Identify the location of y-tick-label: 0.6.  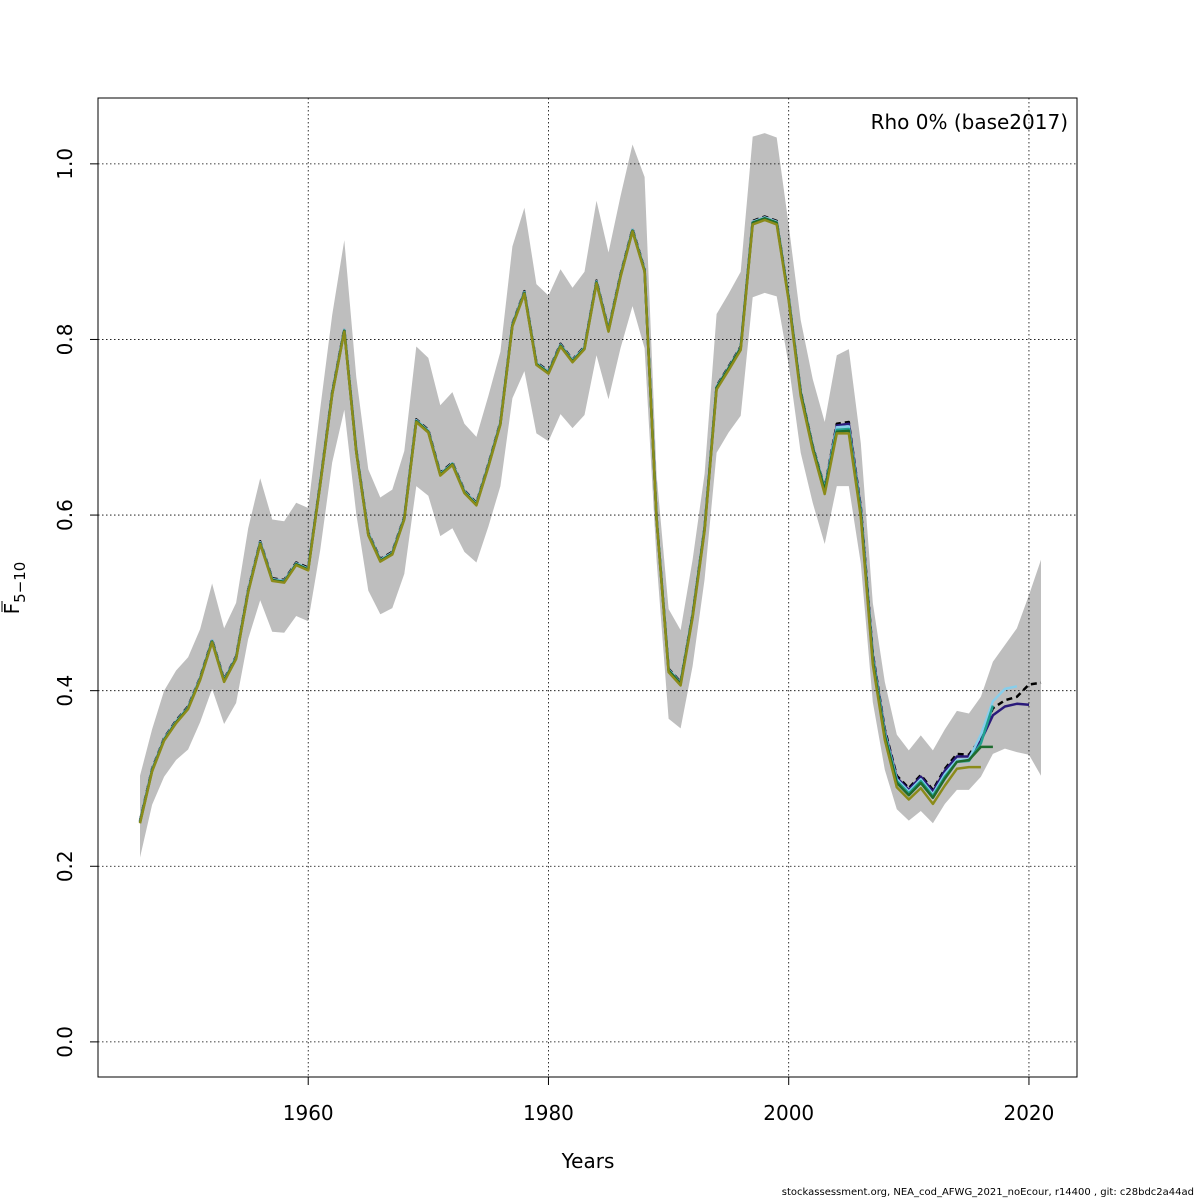
(65, 515).